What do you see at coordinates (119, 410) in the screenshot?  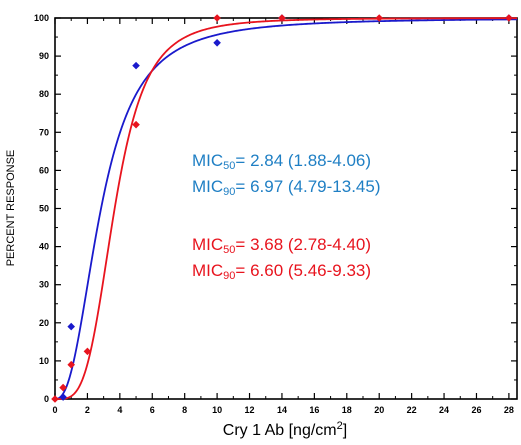 I see `x-tick-label: 4` at bounding box center [119, 410].